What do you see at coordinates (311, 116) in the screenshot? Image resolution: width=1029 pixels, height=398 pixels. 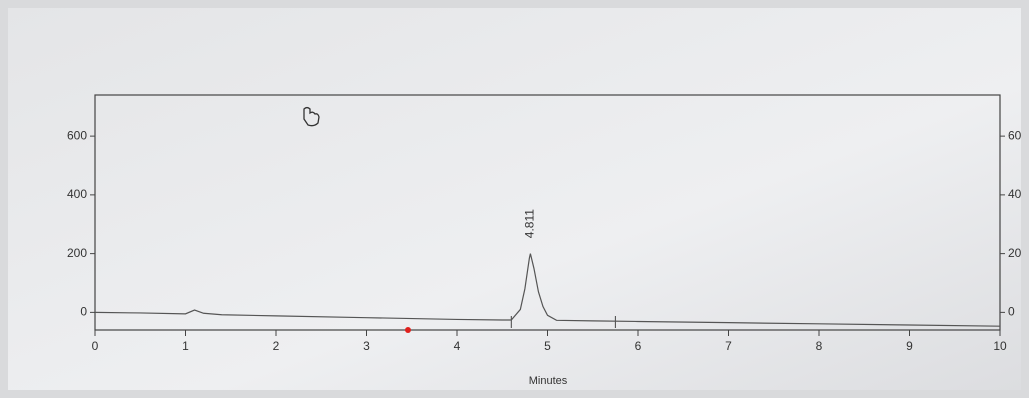 I see `cursor-icon` at bounding box center [311, 116].